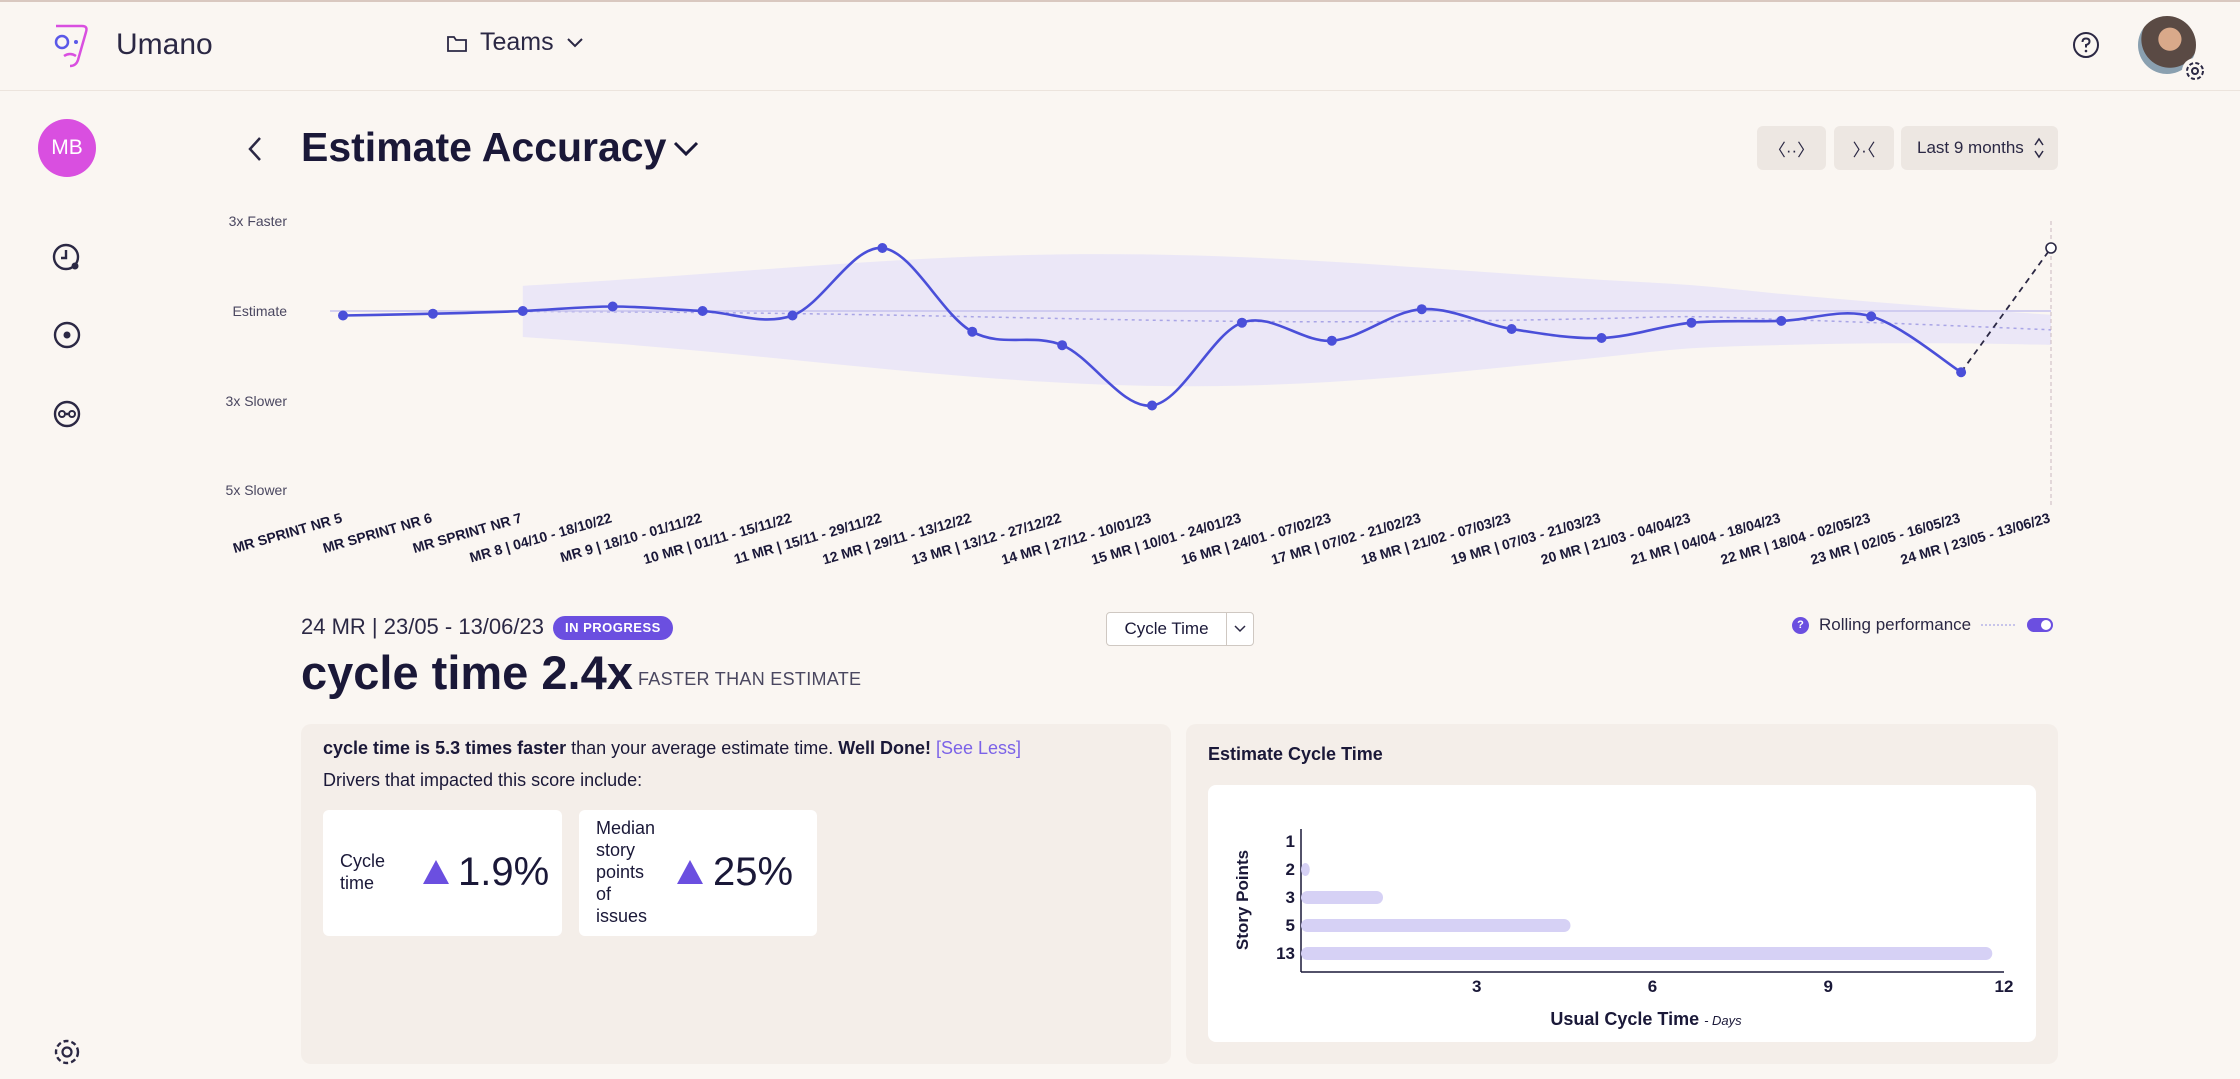  Describe the element at coordinates (717, 538) in the screenshot. I see `x-tick-label: 10 MR | 01/11 - 15/11/22` at that location.